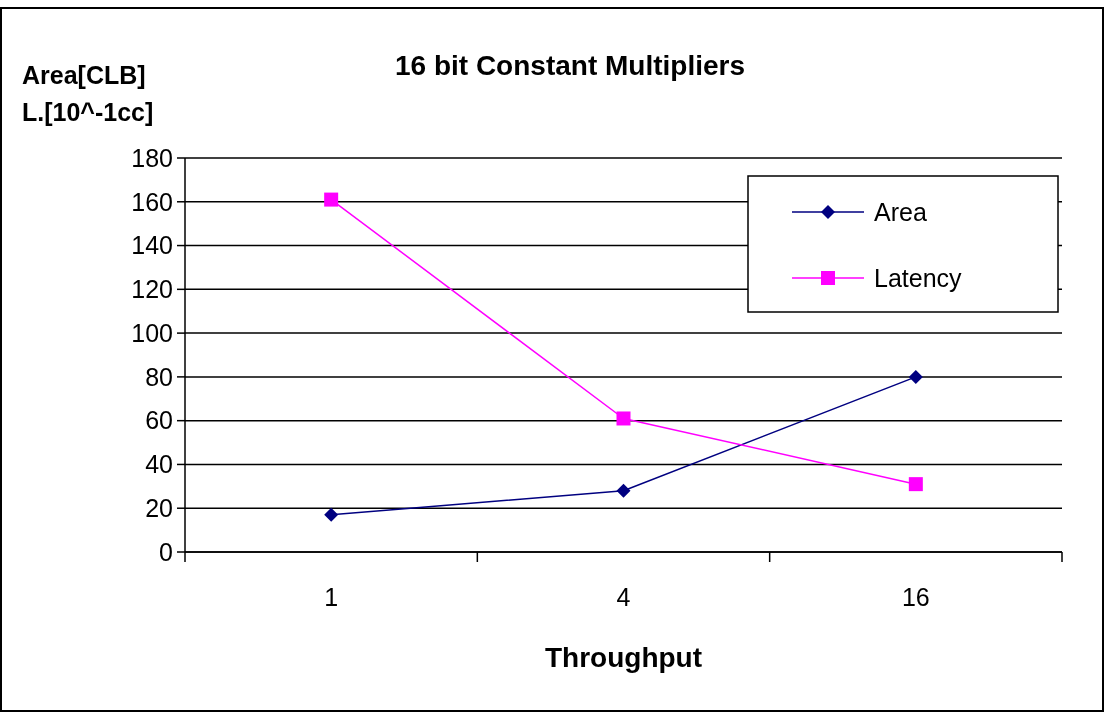 The image size is (1107, 712). What do you see at coordinates (88, 93) in the screenshot?
I see `y-axis-title: Area[CLB] L.[10^-1cc]` at bounding box center [88, 93].